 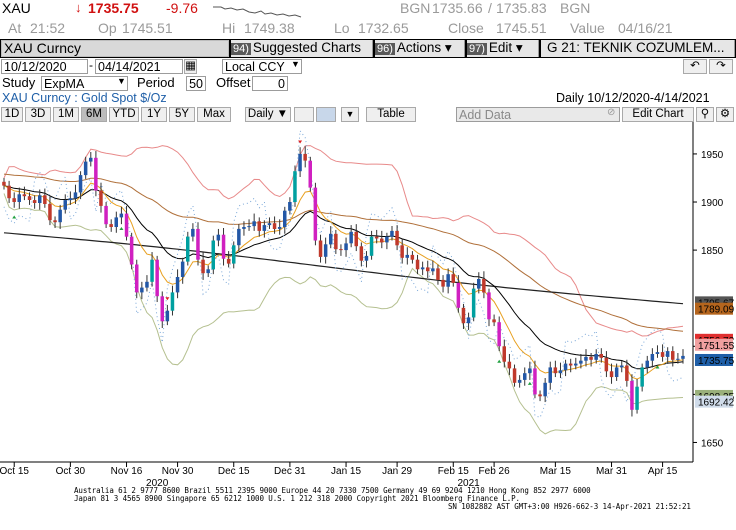 I want to click on suggested-charts-menu: 94) Suggested Charts, so click(x=302, y=48).